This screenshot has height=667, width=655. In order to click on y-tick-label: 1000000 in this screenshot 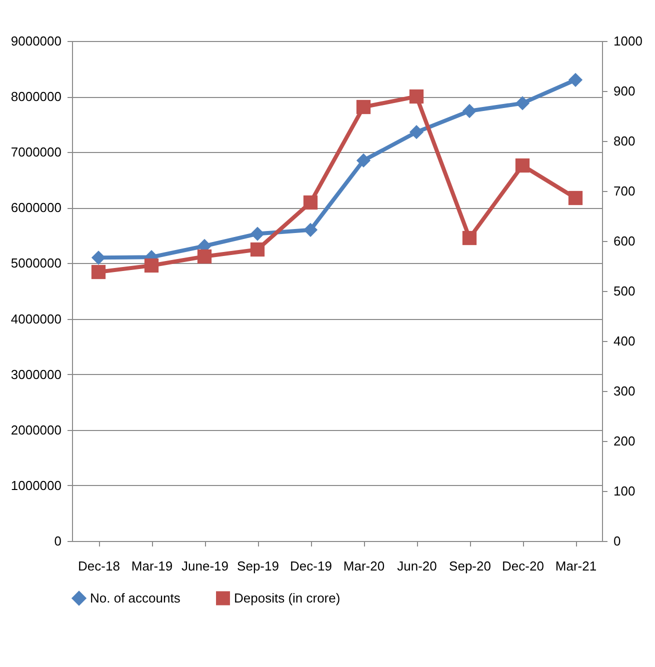, I will do `click(36, 485)`.